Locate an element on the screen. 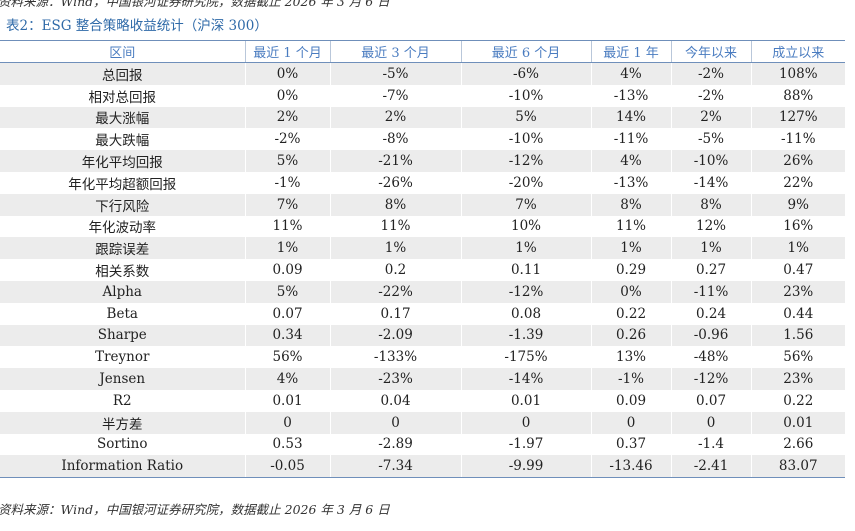  value-cell: 7% is located at coordinates (287, 204).